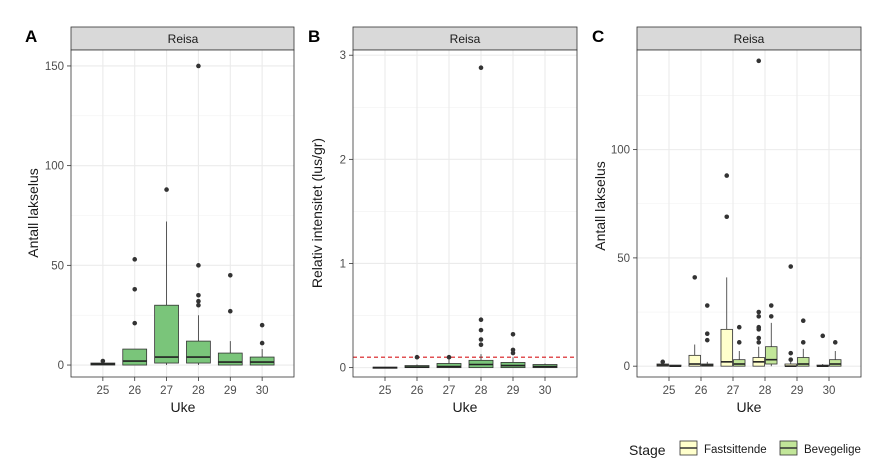 This screenshot has width=887, height=474. I want to click on x-axis-title-a: Uke, so click(183, 407).